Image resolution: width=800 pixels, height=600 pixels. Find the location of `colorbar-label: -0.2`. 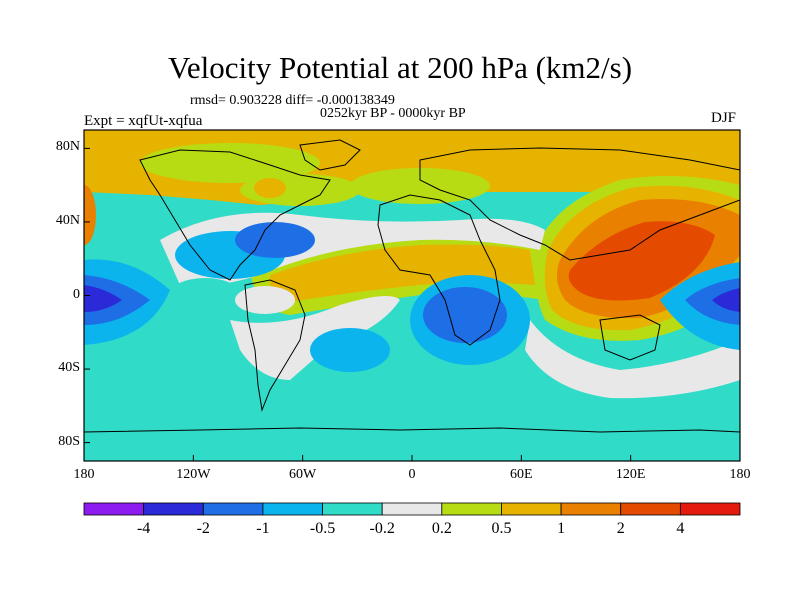

colorbar-label: -0.2 is located at coordinates (382, 528).